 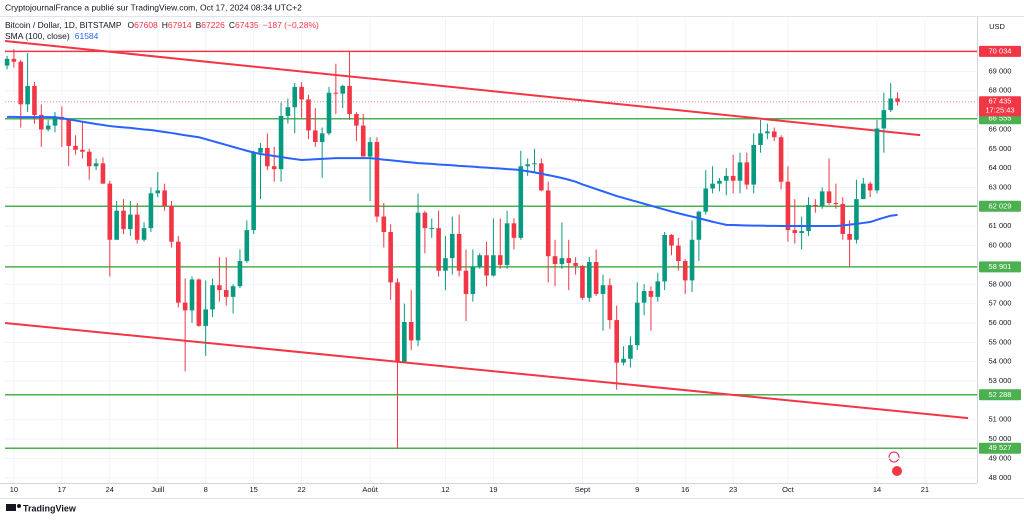 What do you see at coordinates (1000, 128) in the screenshot?
I see `y-tick-label: 66 000` at bounding box center [1000, 128].